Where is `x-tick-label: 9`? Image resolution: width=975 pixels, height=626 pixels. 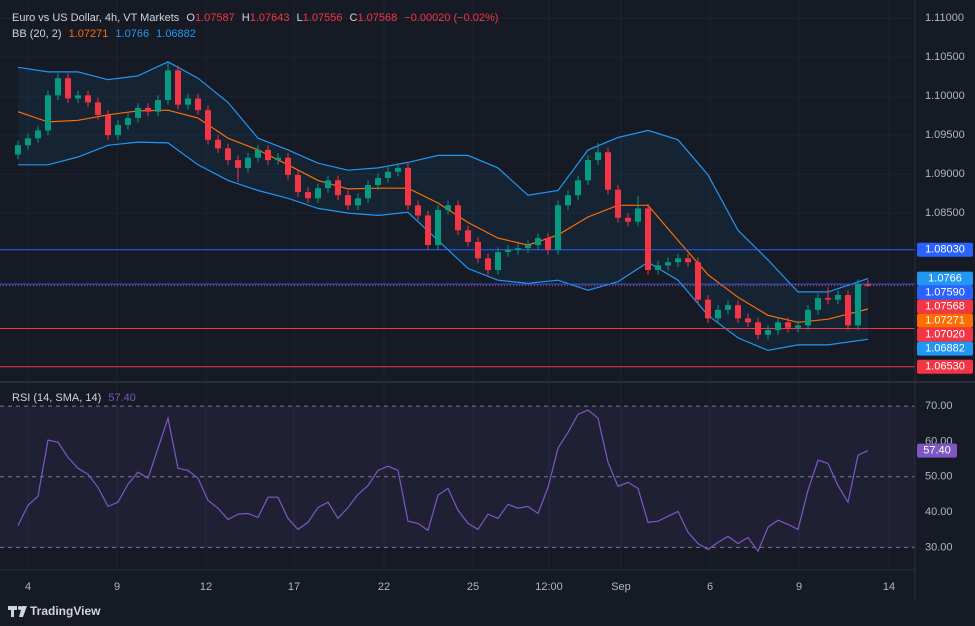
x-tick-label: 9 is located at coordinates (117, 587).